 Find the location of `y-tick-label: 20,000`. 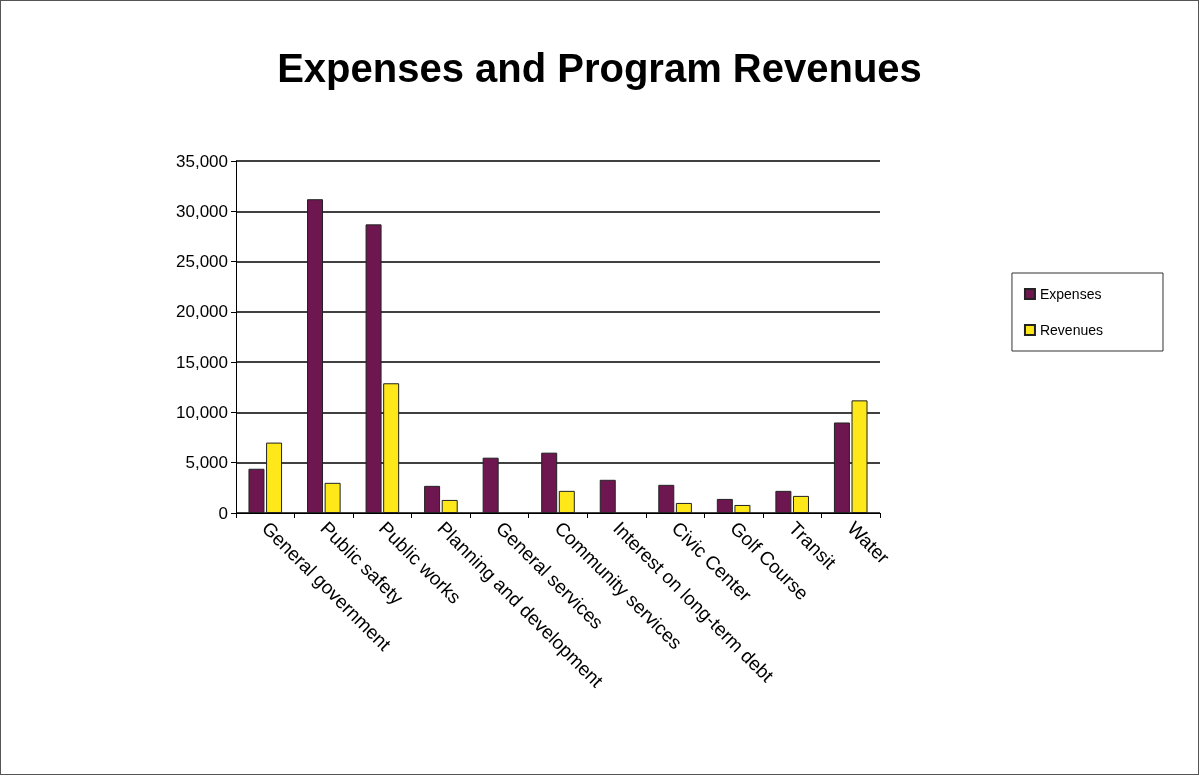

y-tick-label: 20,000 is located at coordinates (202, 312).